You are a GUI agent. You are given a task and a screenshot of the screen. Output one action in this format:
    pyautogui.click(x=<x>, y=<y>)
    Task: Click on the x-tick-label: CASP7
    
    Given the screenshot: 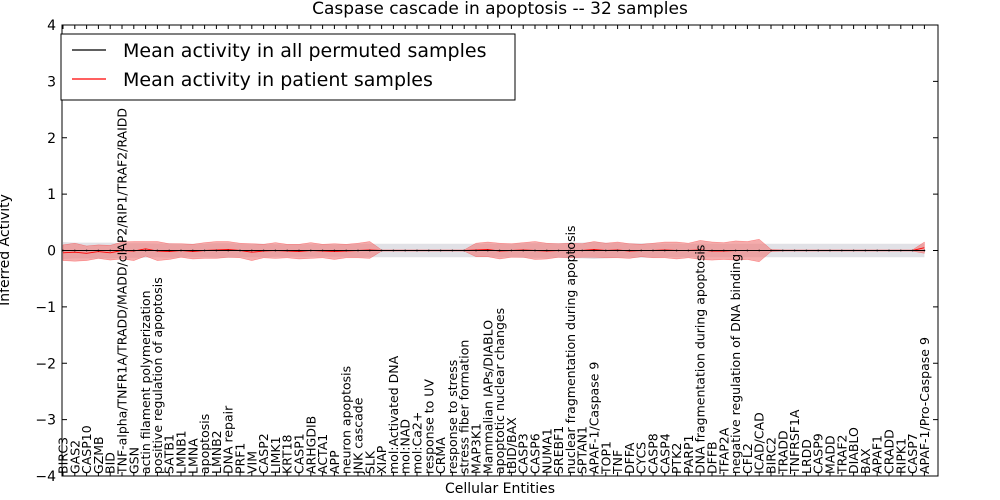 What is the action you would take?
    pyautogui.click(x=912, y=453)
    